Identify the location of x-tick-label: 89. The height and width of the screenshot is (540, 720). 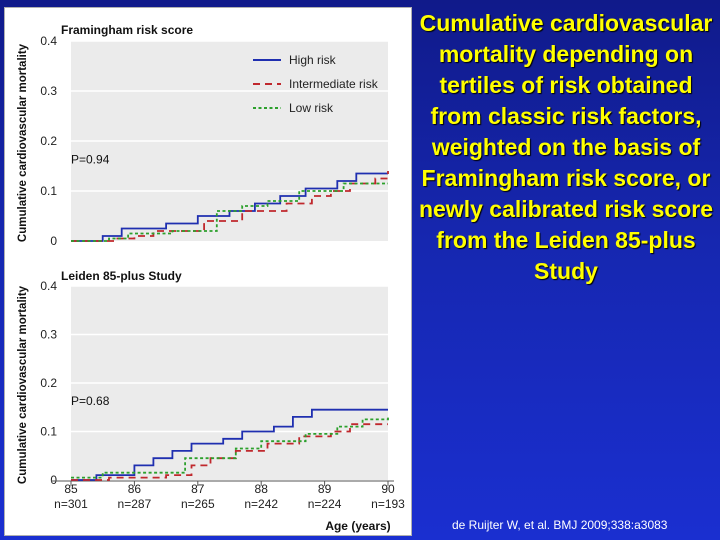
(325, 489).